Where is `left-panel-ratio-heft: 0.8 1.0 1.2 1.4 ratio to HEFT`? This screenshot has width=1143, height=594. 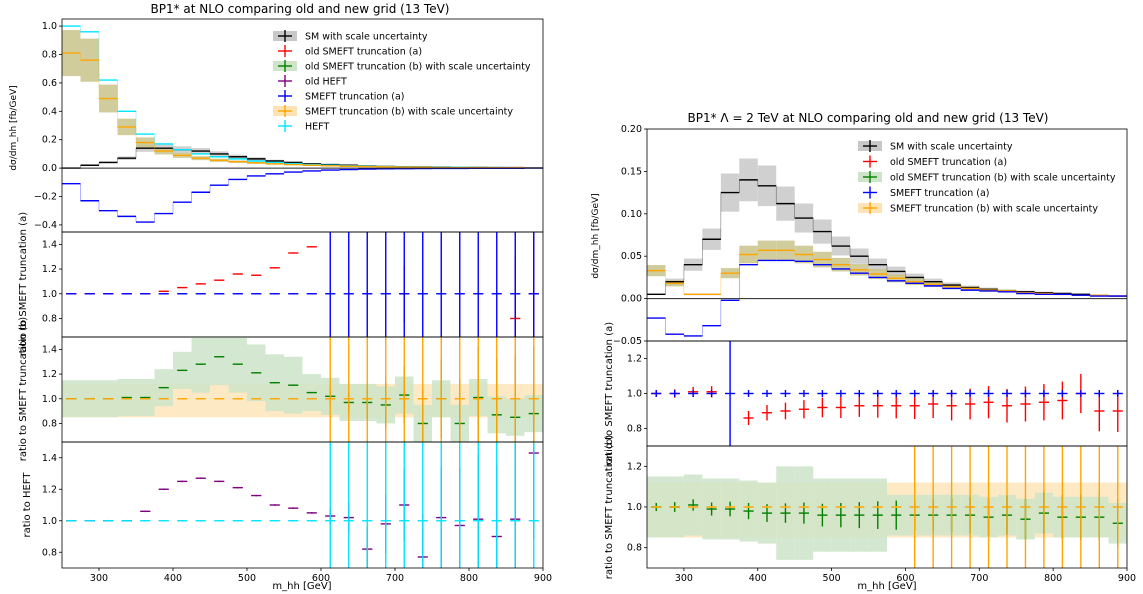
left-panel-ratio-heft: 0.8 1.0 1.2 1.4 ratio to HEFT is located at coordinates (283, 505).